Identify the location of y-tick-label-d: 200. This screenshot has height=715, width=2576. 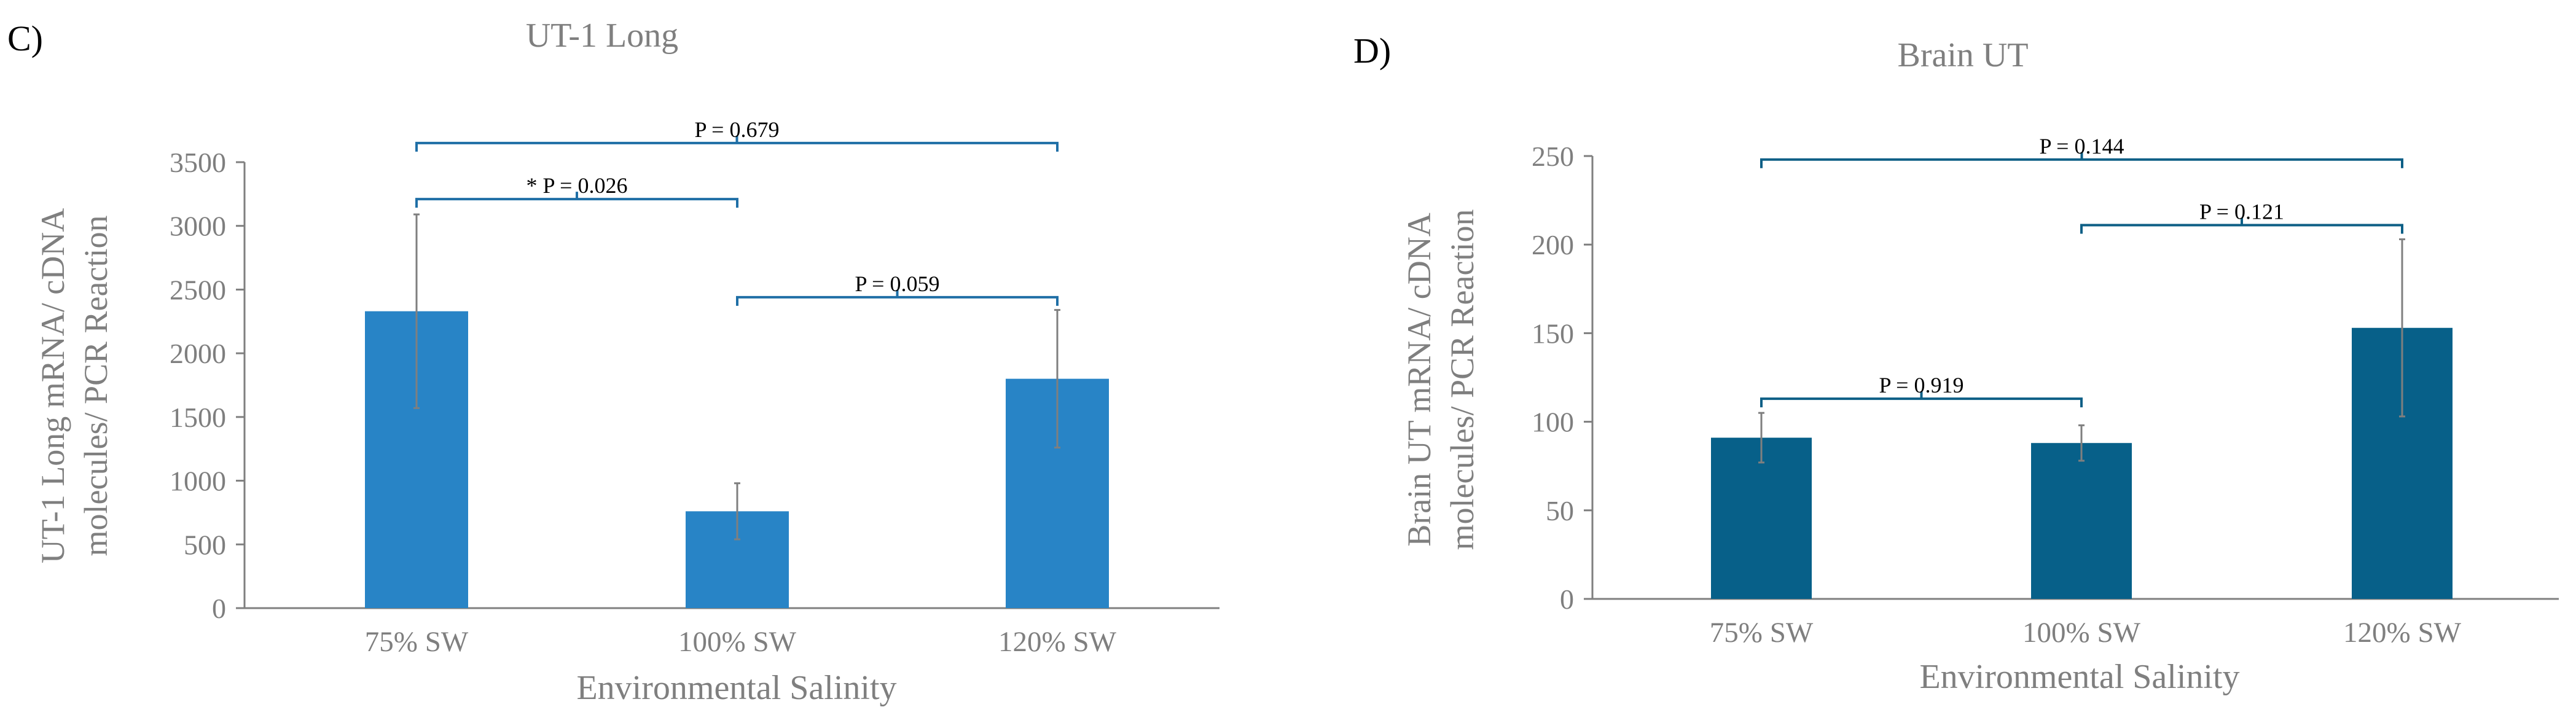
(1553, 245).